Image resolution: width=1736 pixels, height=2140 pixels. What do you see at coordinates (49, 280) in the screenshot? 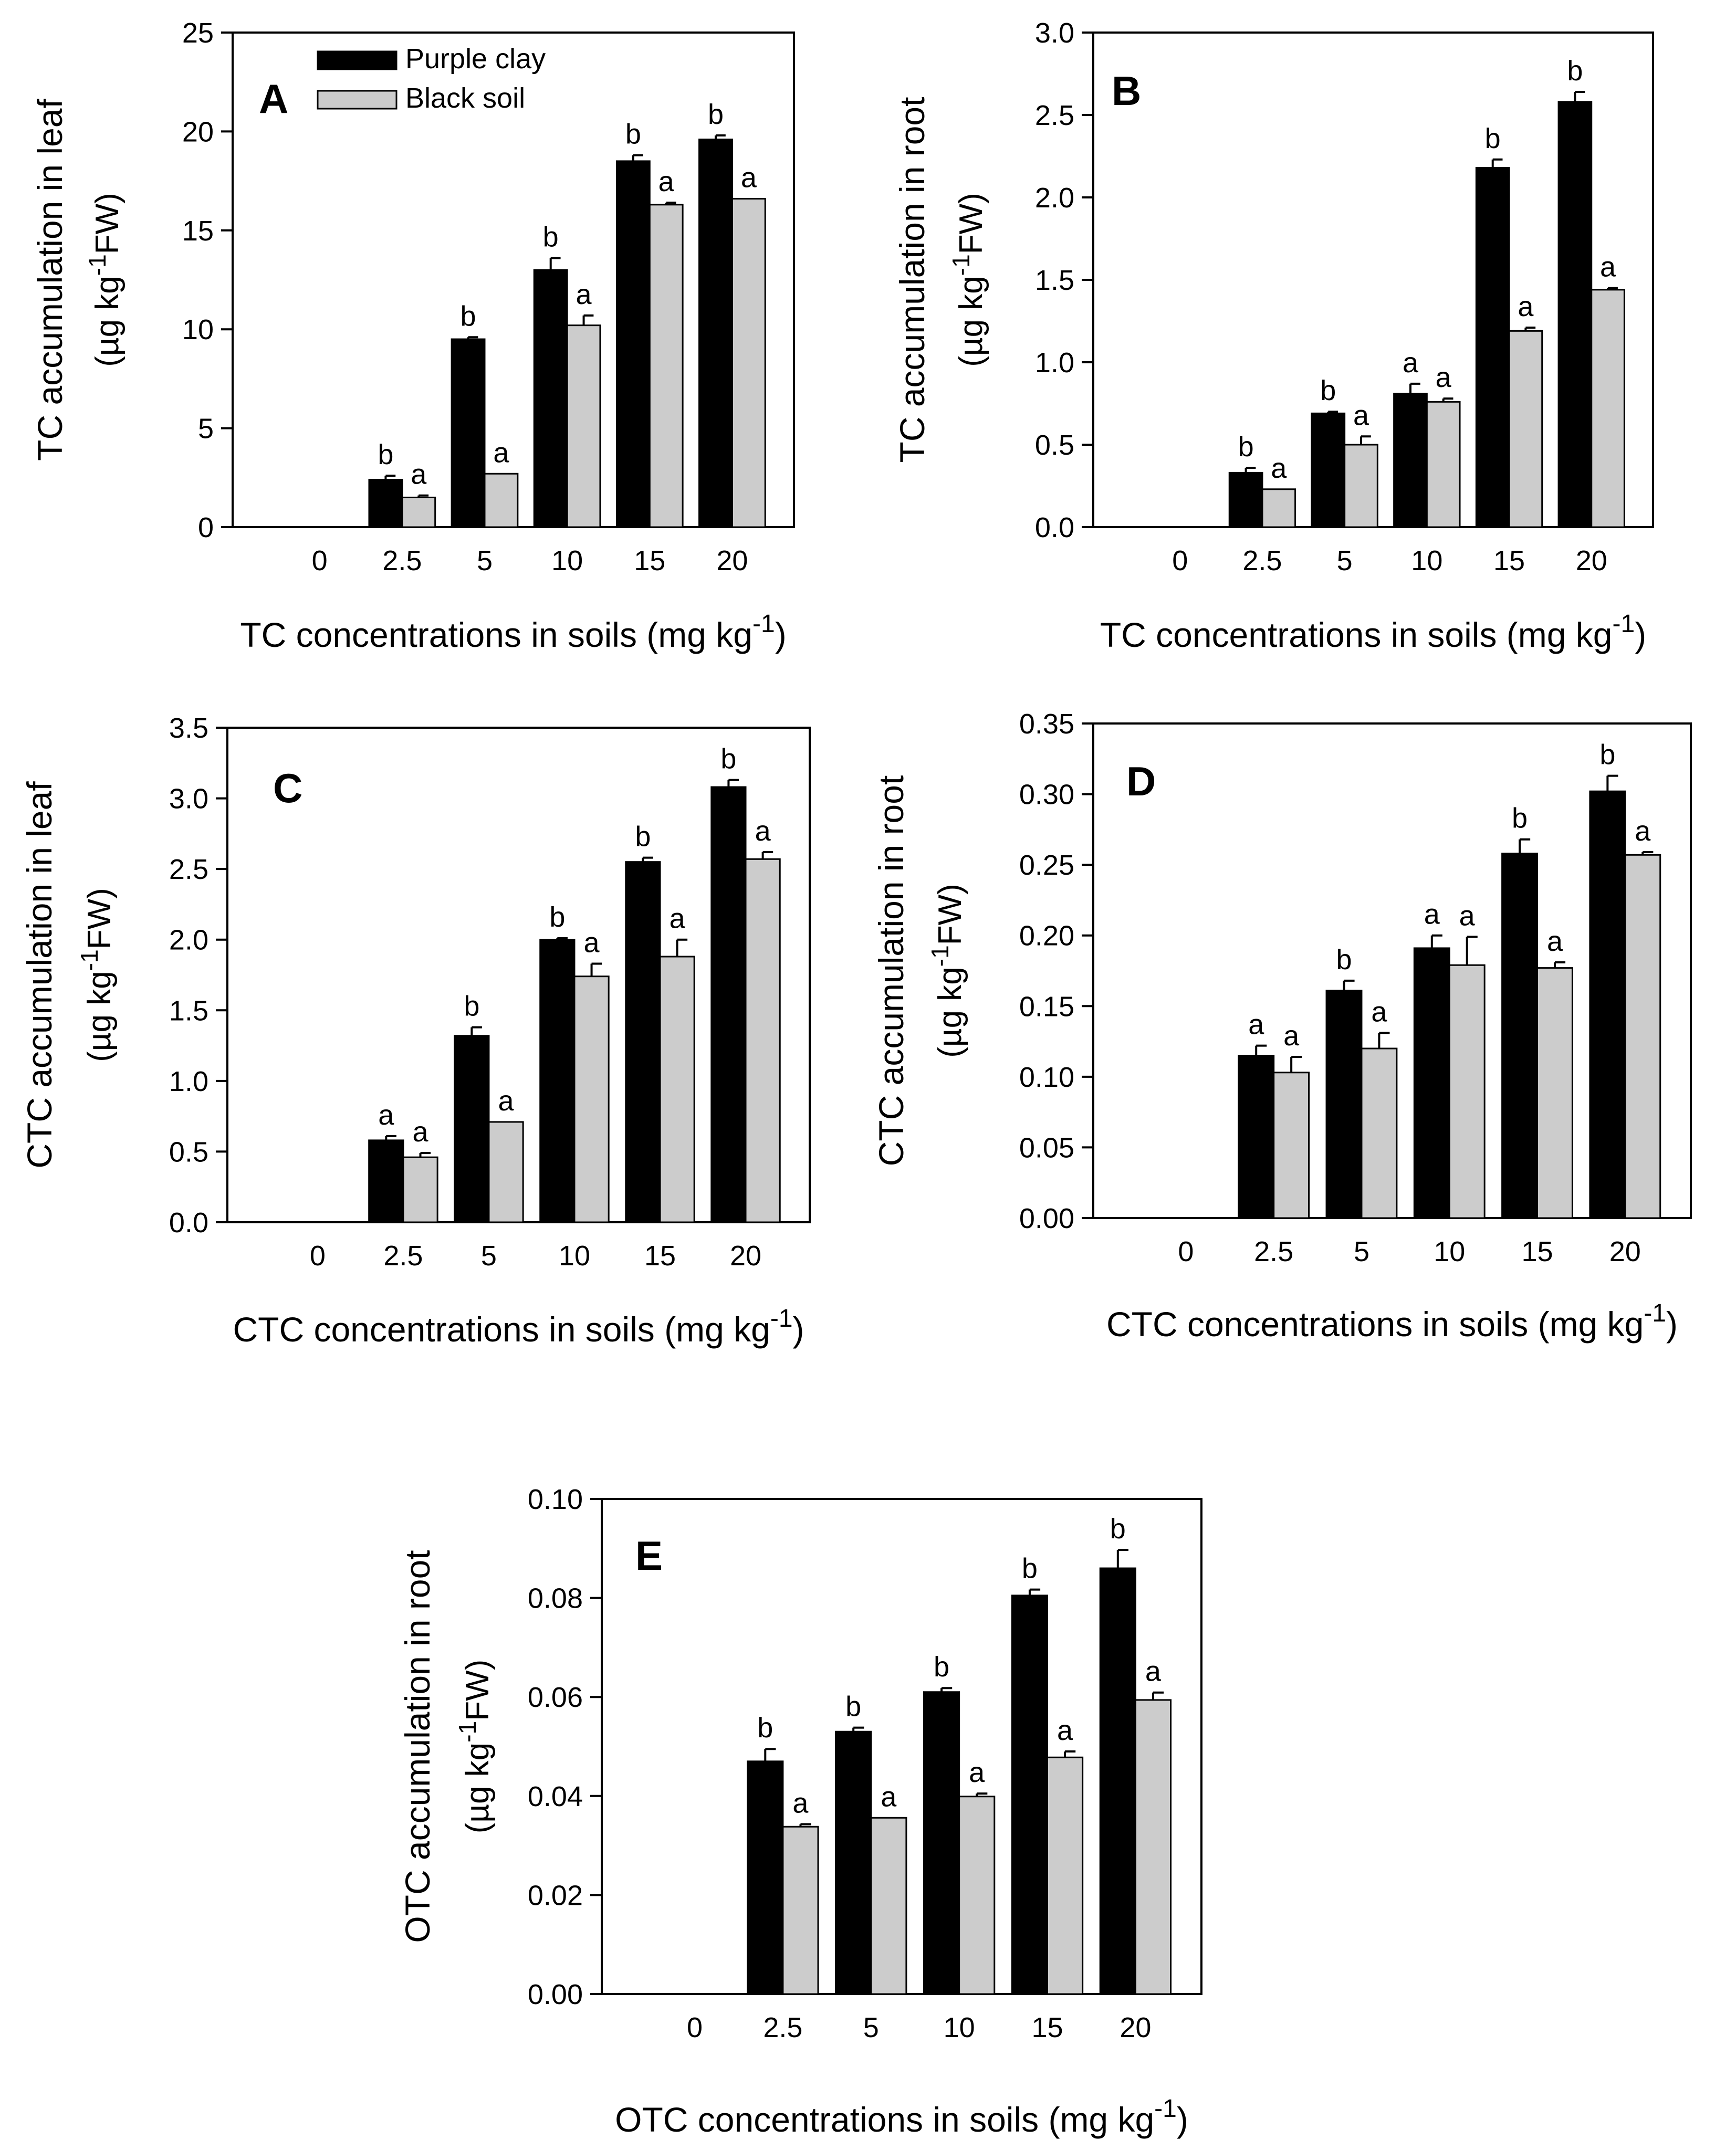
I see `y-axis-label: TC accumulation in leaf` at bounding box center [49, 280].